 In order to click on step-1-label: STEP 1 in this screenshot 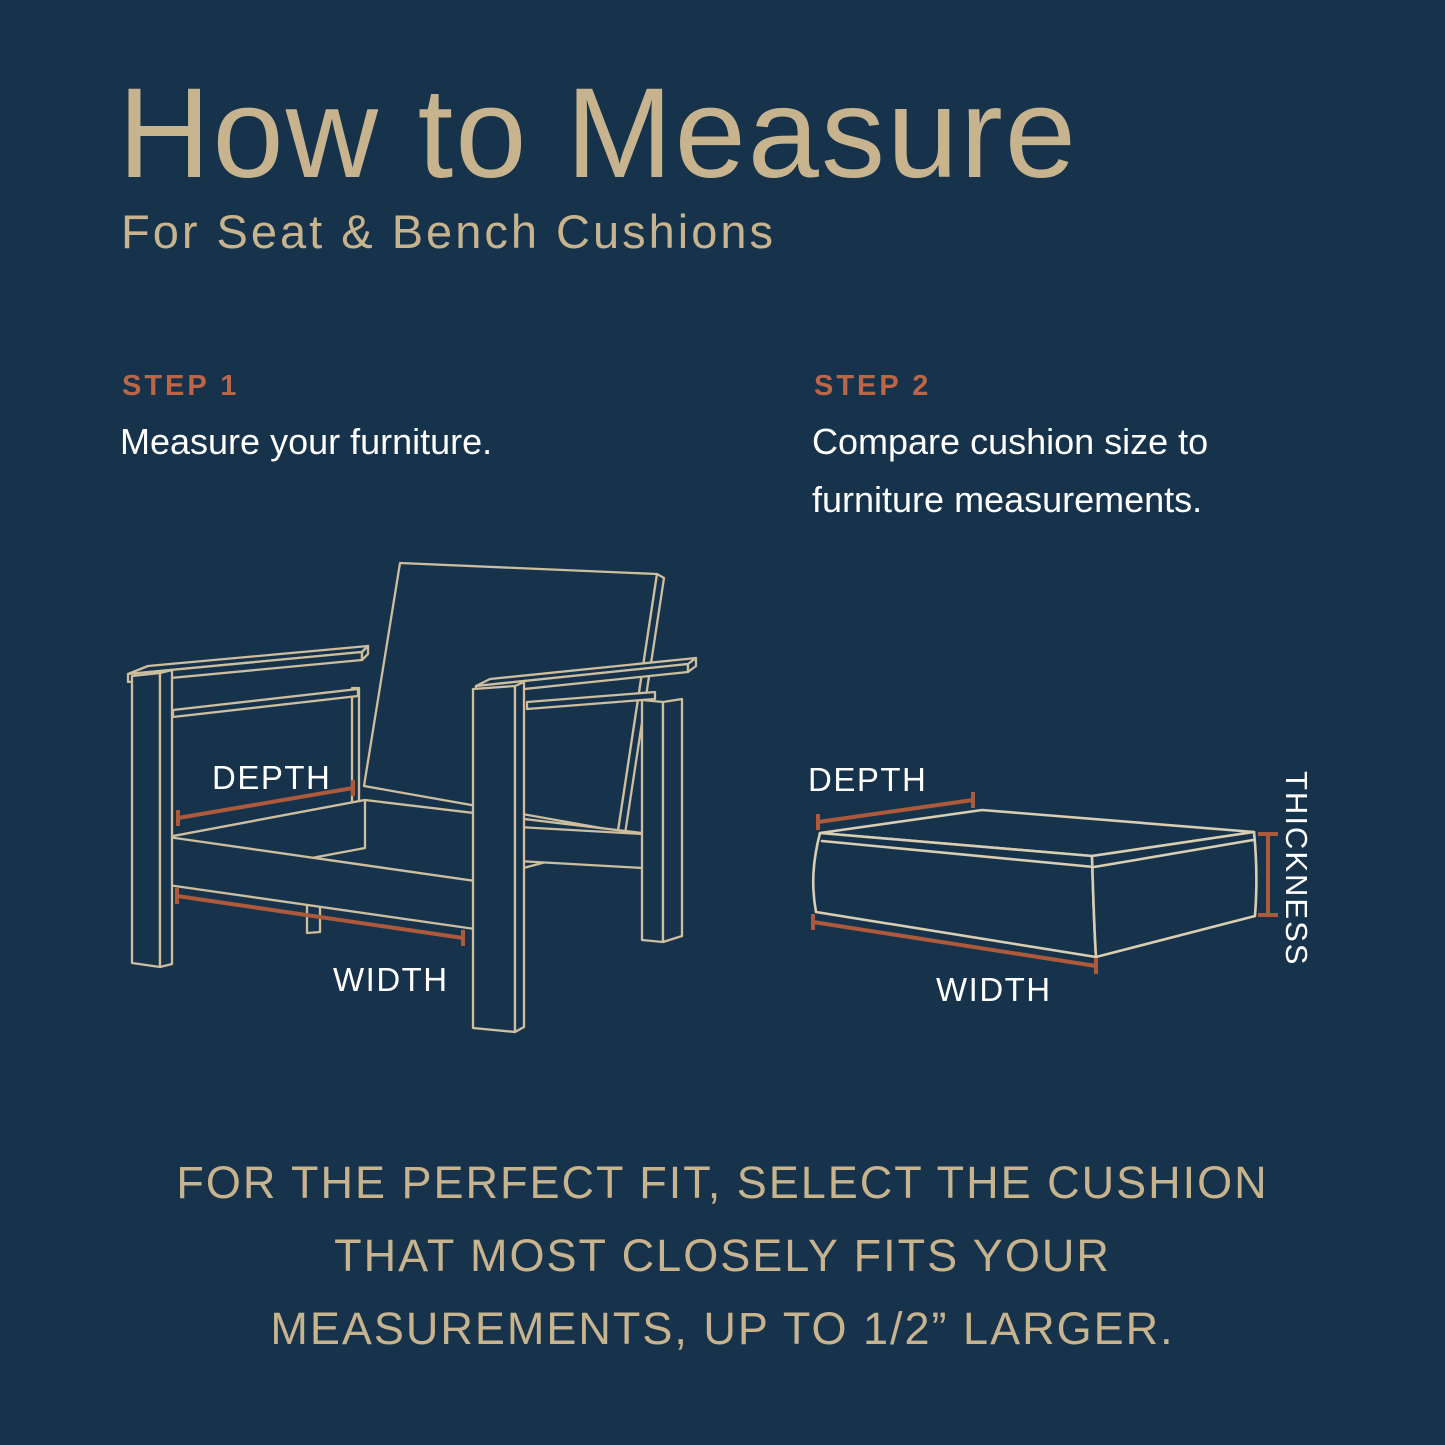, I will do `click(181, 386)`.